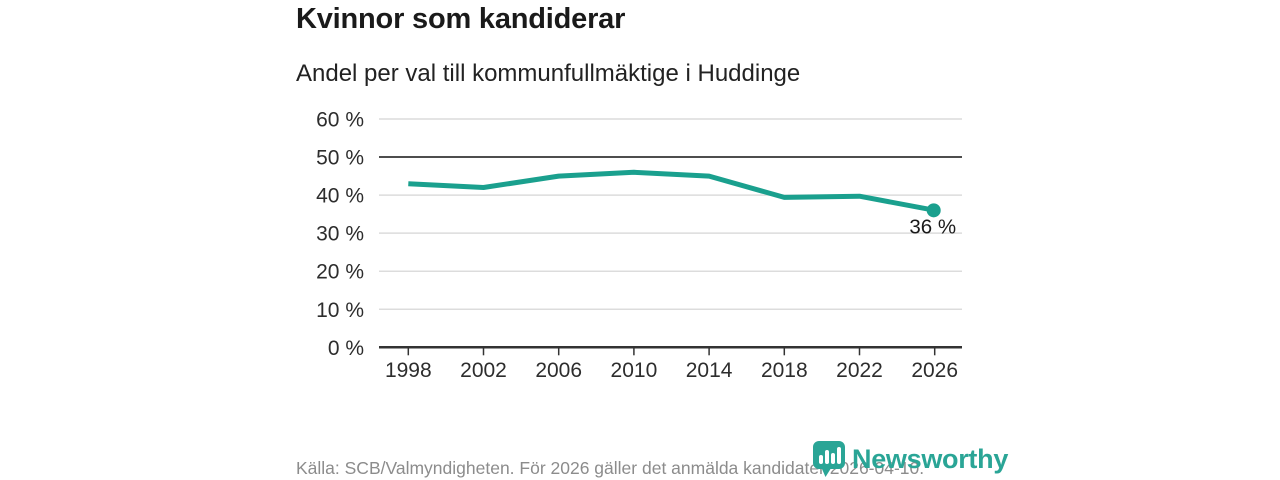 This screenshot has height=480, width=1280. What do you see at coordinates (461, 19) in the screenshot?
I see `chart-title: Kvinnor som kandiderar` at bounding box center [461, 19].